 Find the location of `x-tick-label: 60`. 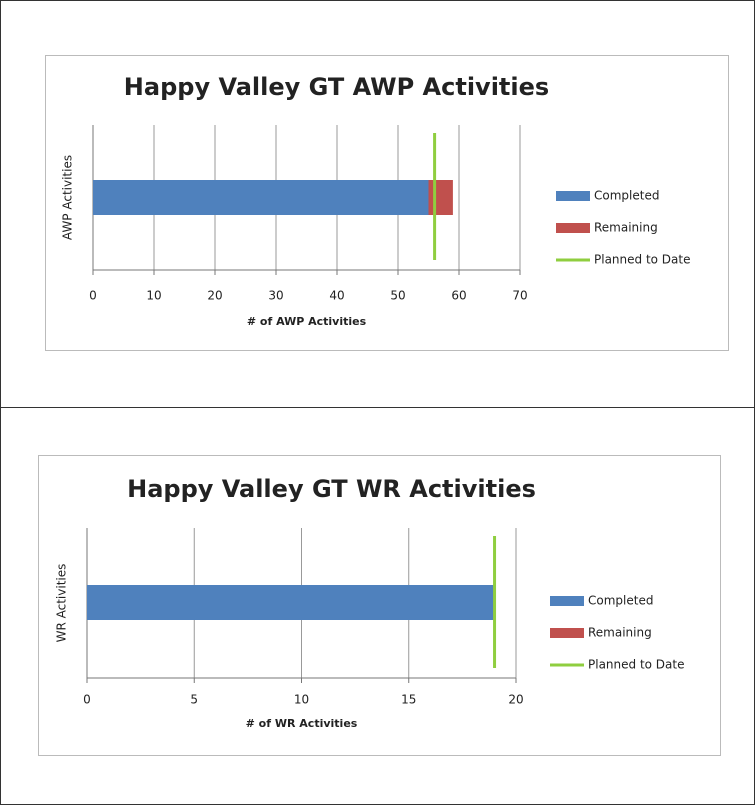

x-tick-label: 60 is located at coordinates (458, 296).